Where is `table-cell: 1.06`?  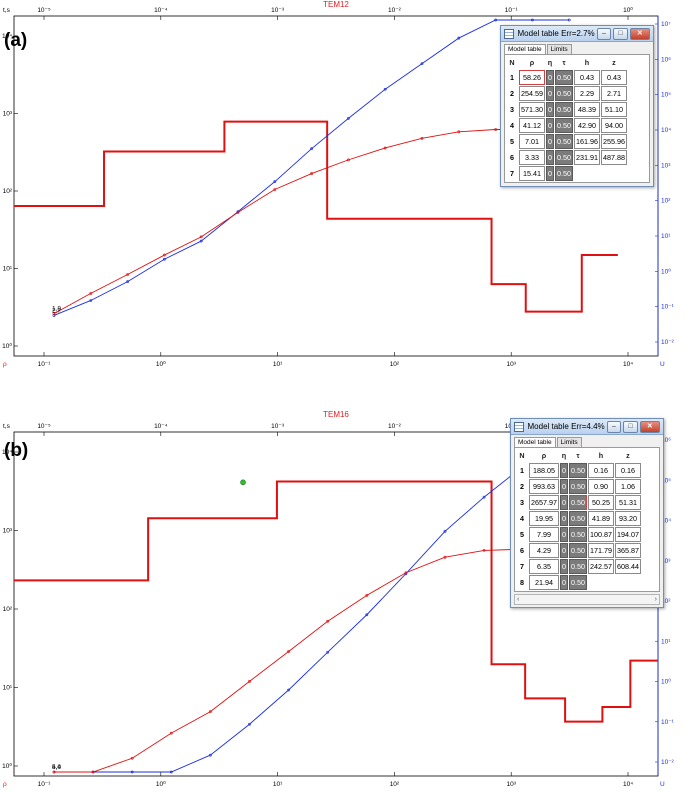 table-cell: 1.06 is located at coordinates (627, 486).